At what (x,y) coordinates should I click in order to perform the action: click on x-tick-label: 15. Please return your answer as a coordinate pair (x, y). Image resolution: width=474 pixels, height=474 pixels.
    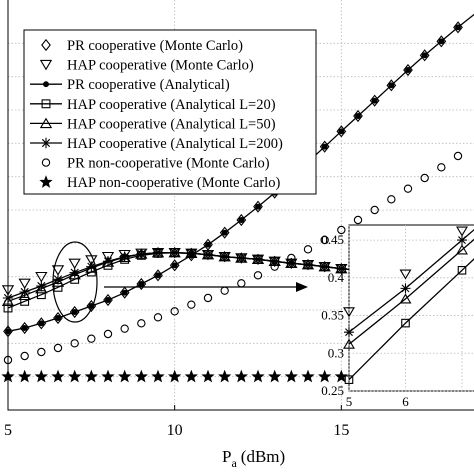
    Looking at the image, I should click on (341, 430).